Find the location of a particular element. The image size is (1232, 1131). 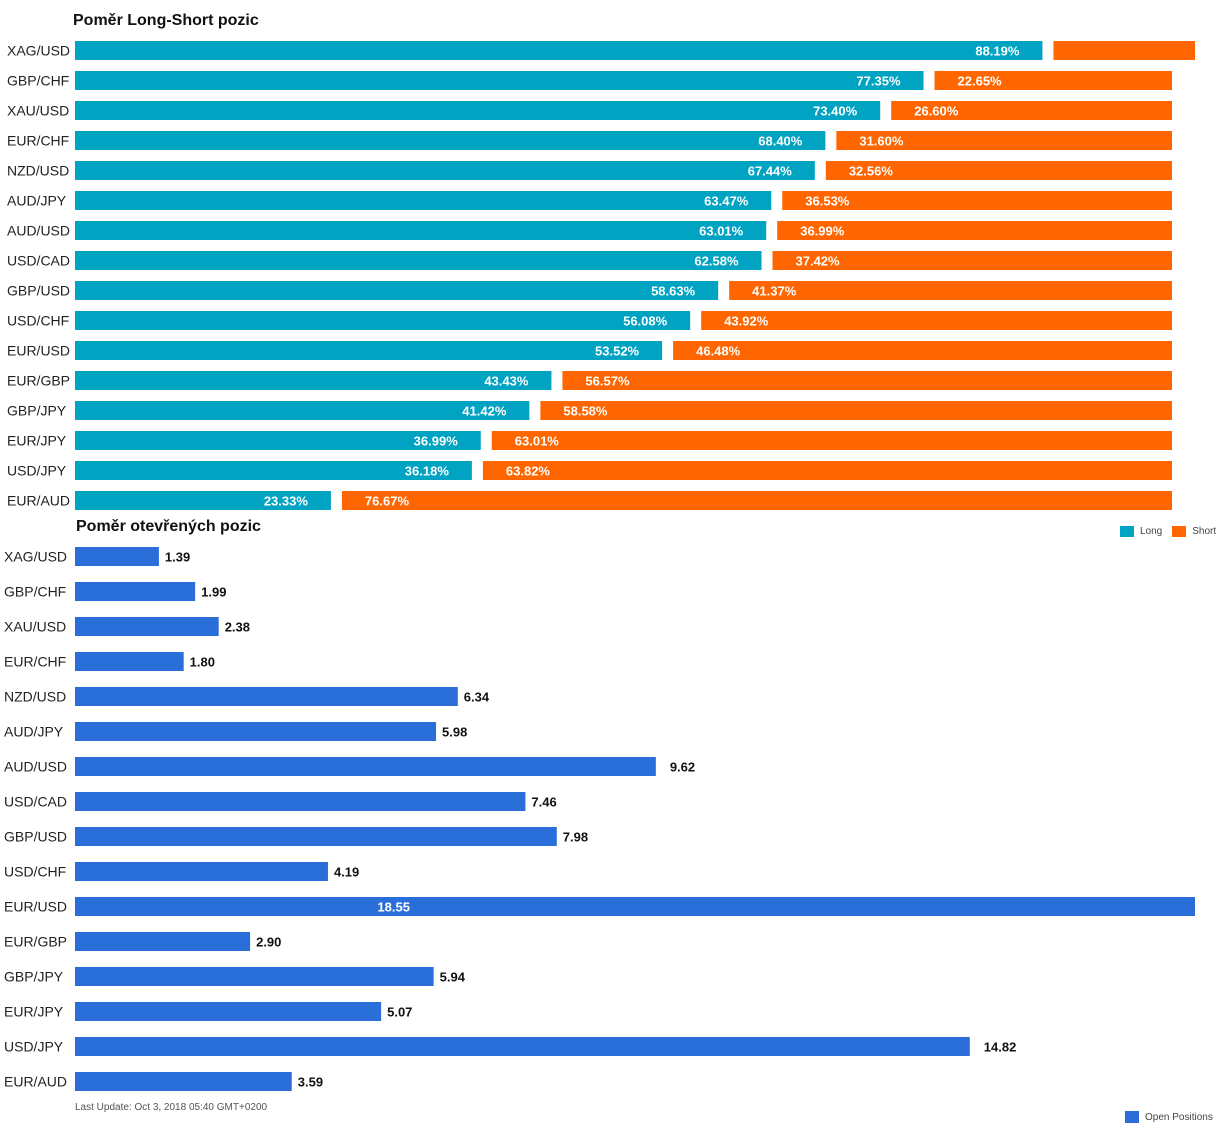

axis-label-usd-chf: USD/CHF is located at coordinates (38, 321).